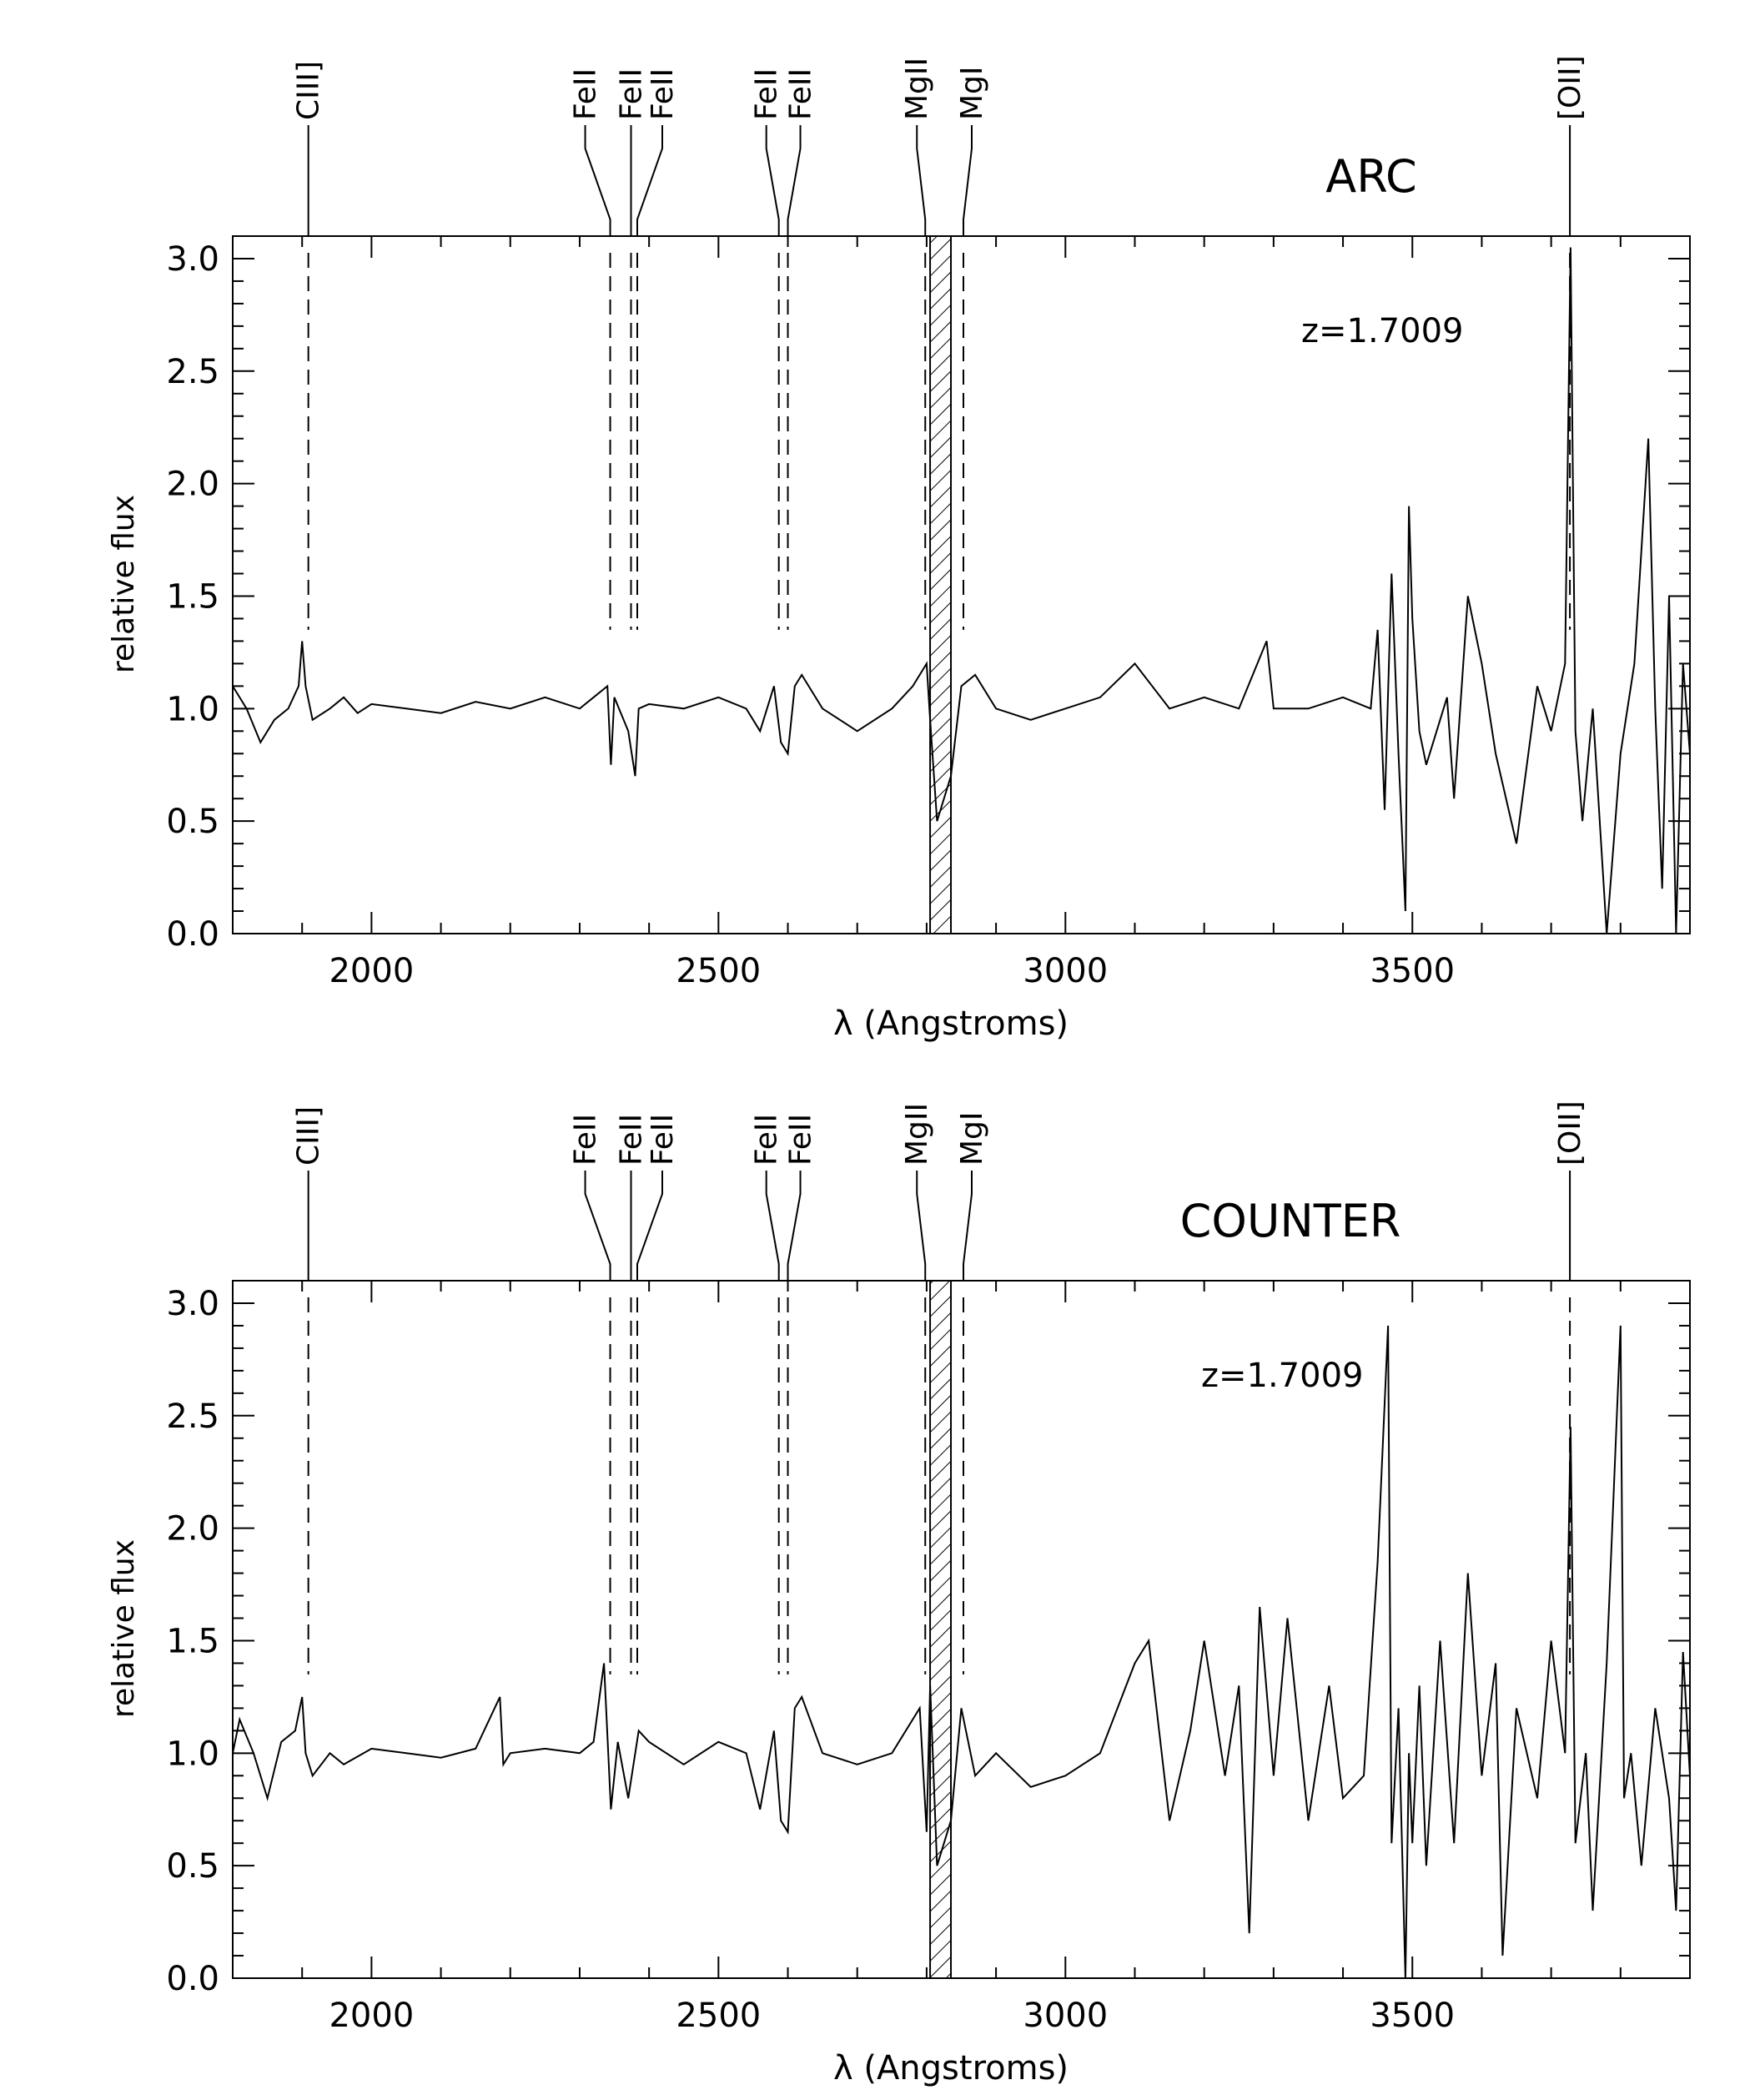 The image size is (1755, 2100). I want to click on panel-title: ARC, so click(1371, 176).